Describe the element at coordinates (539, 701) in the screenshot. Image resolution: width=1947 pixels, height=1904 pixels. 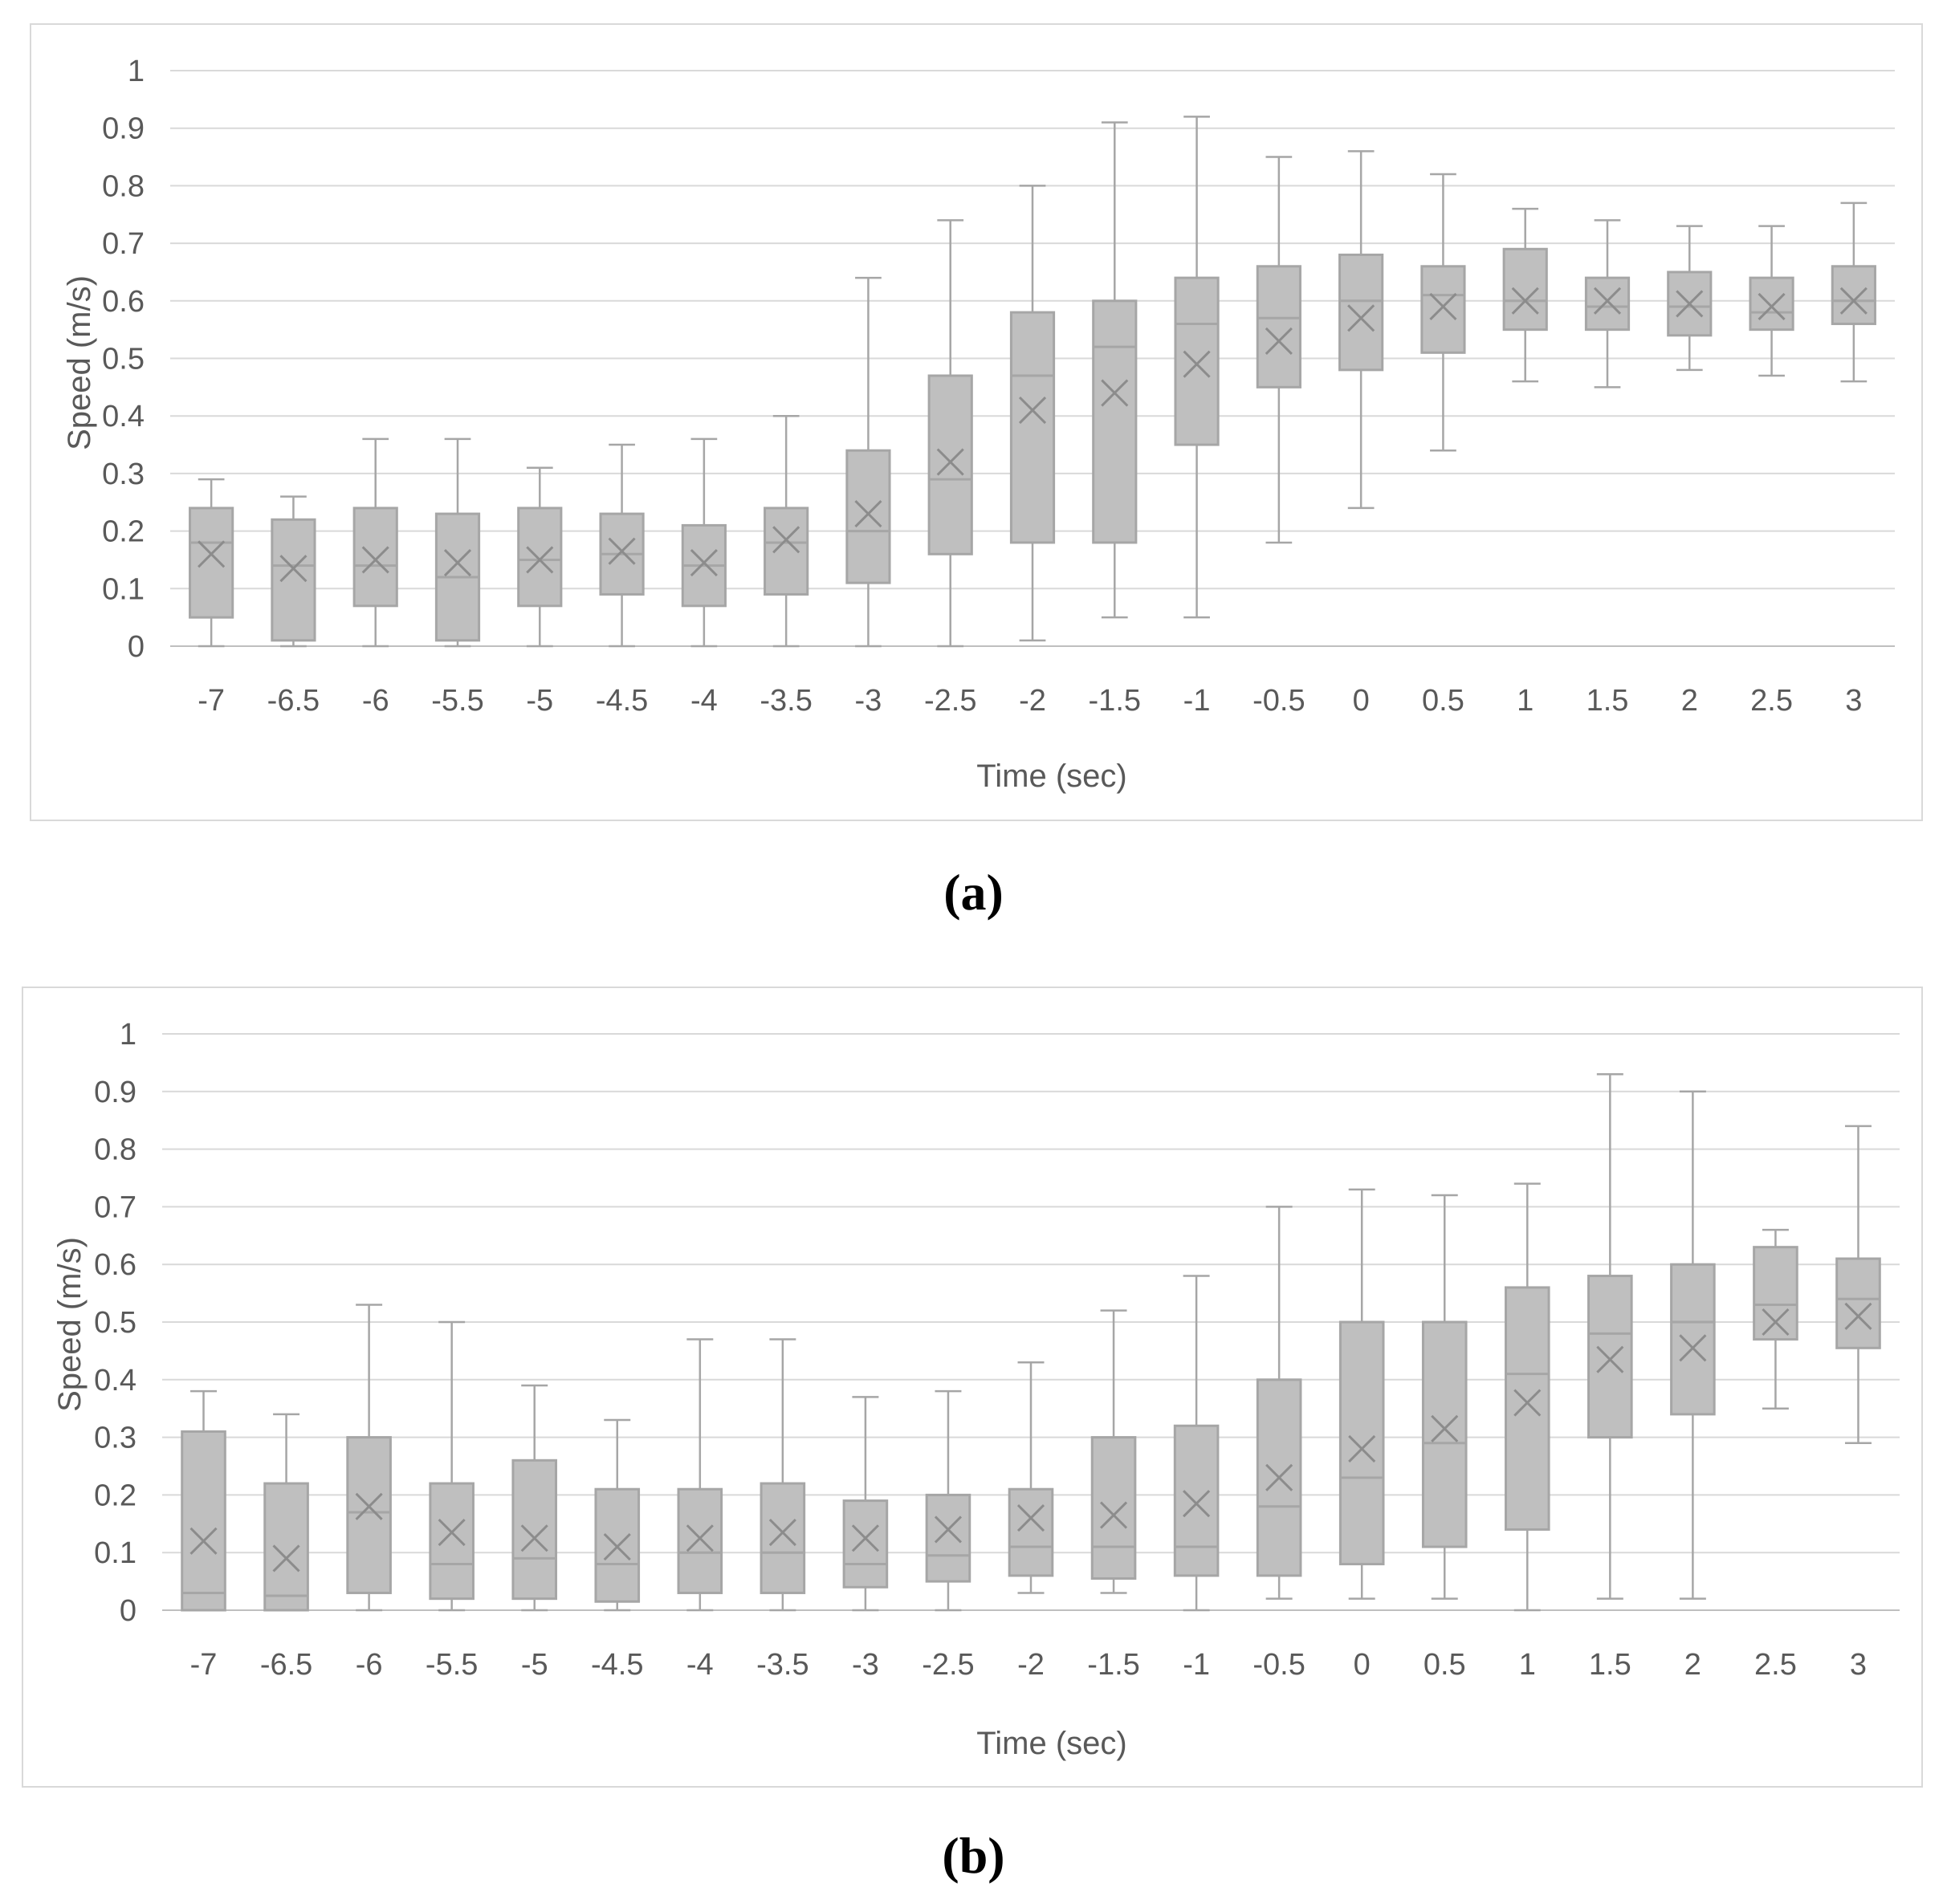
I see `x-tick-label: -5` at that location.